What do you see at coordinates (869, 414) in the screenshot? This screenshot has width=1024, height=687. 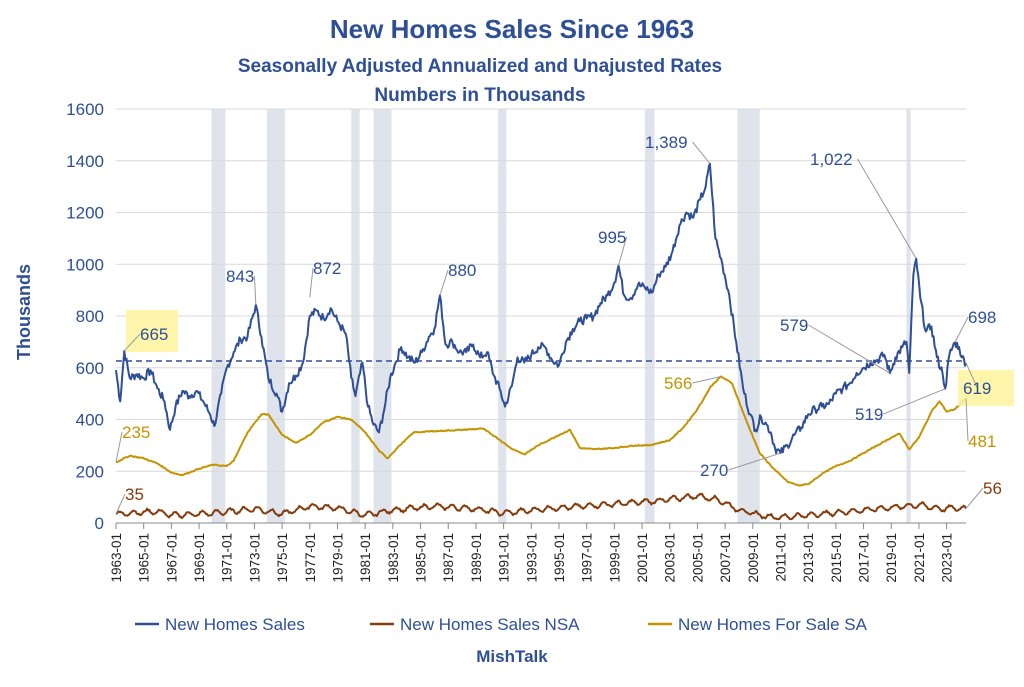 I see `annotation-label: 519` at bounding box center [869, 414].